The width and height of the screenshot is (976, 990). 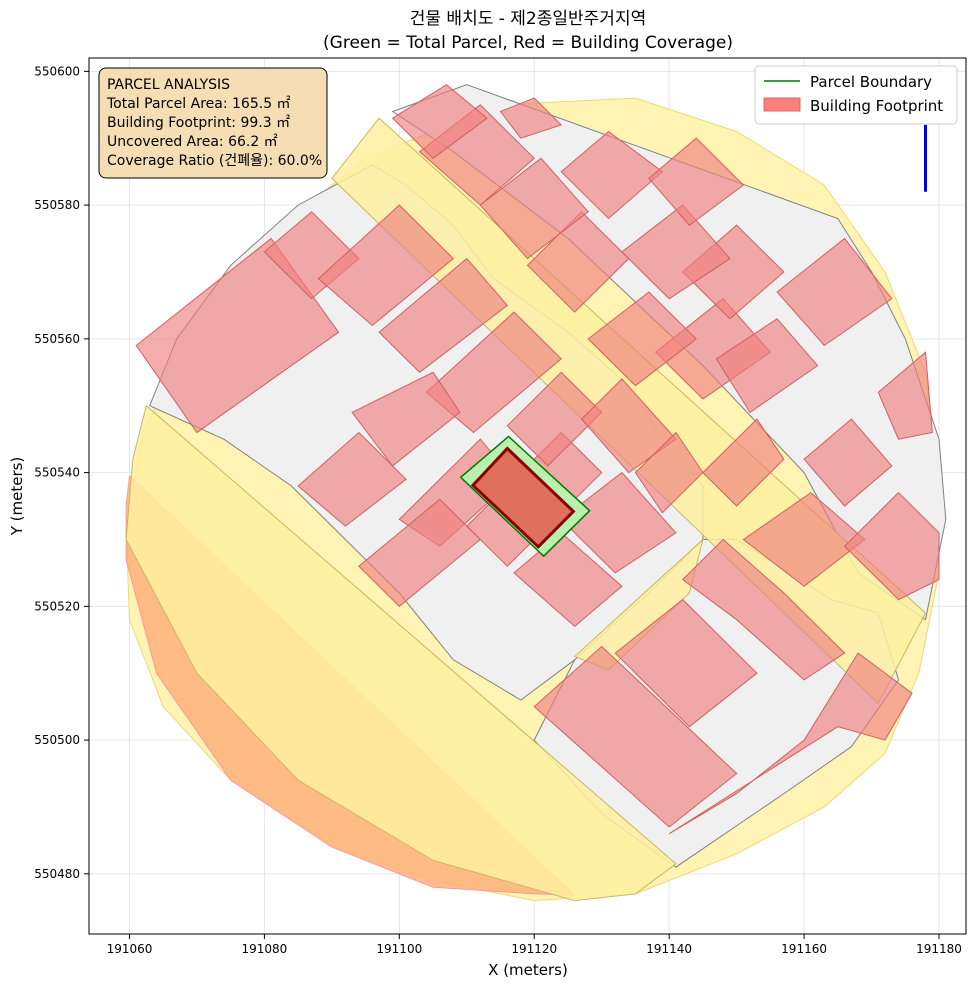 I want to click on chart-title-line1: 건물 배치도 - 제2종일반주거지역, so click(x=528, y=19).